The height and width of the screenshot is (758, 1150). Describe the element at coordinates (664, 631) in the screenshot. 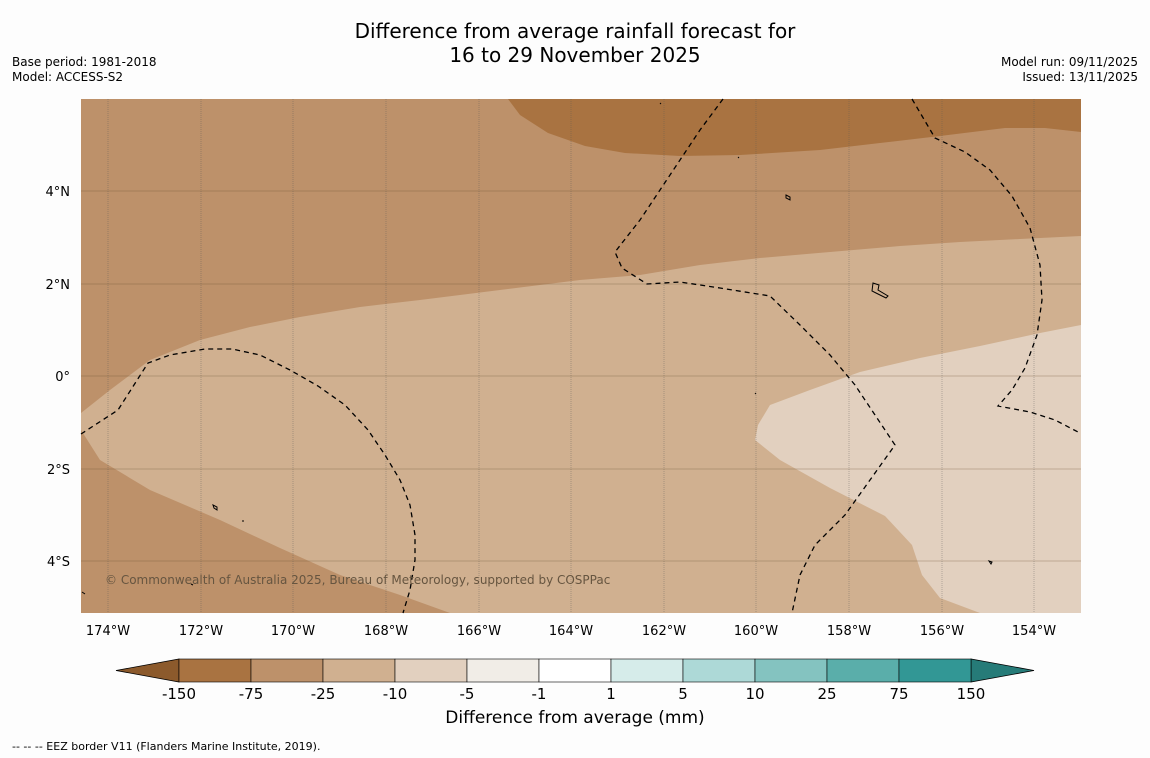

I see `lon-label: 162°W` at that location.